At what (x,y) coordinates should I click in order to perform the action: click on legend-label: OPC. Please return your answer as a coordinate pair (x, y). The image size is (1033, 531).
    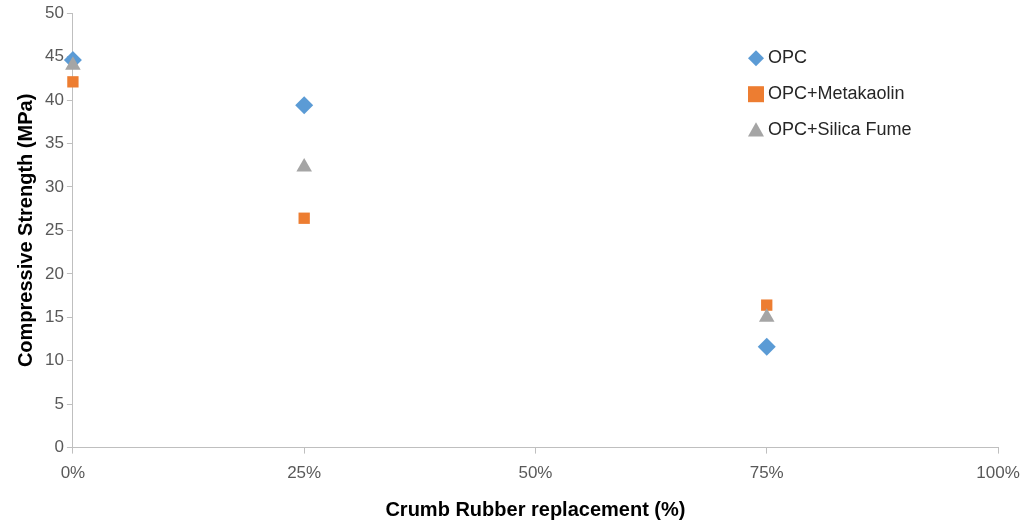
    Looking at the image, I should click on (788, 57).